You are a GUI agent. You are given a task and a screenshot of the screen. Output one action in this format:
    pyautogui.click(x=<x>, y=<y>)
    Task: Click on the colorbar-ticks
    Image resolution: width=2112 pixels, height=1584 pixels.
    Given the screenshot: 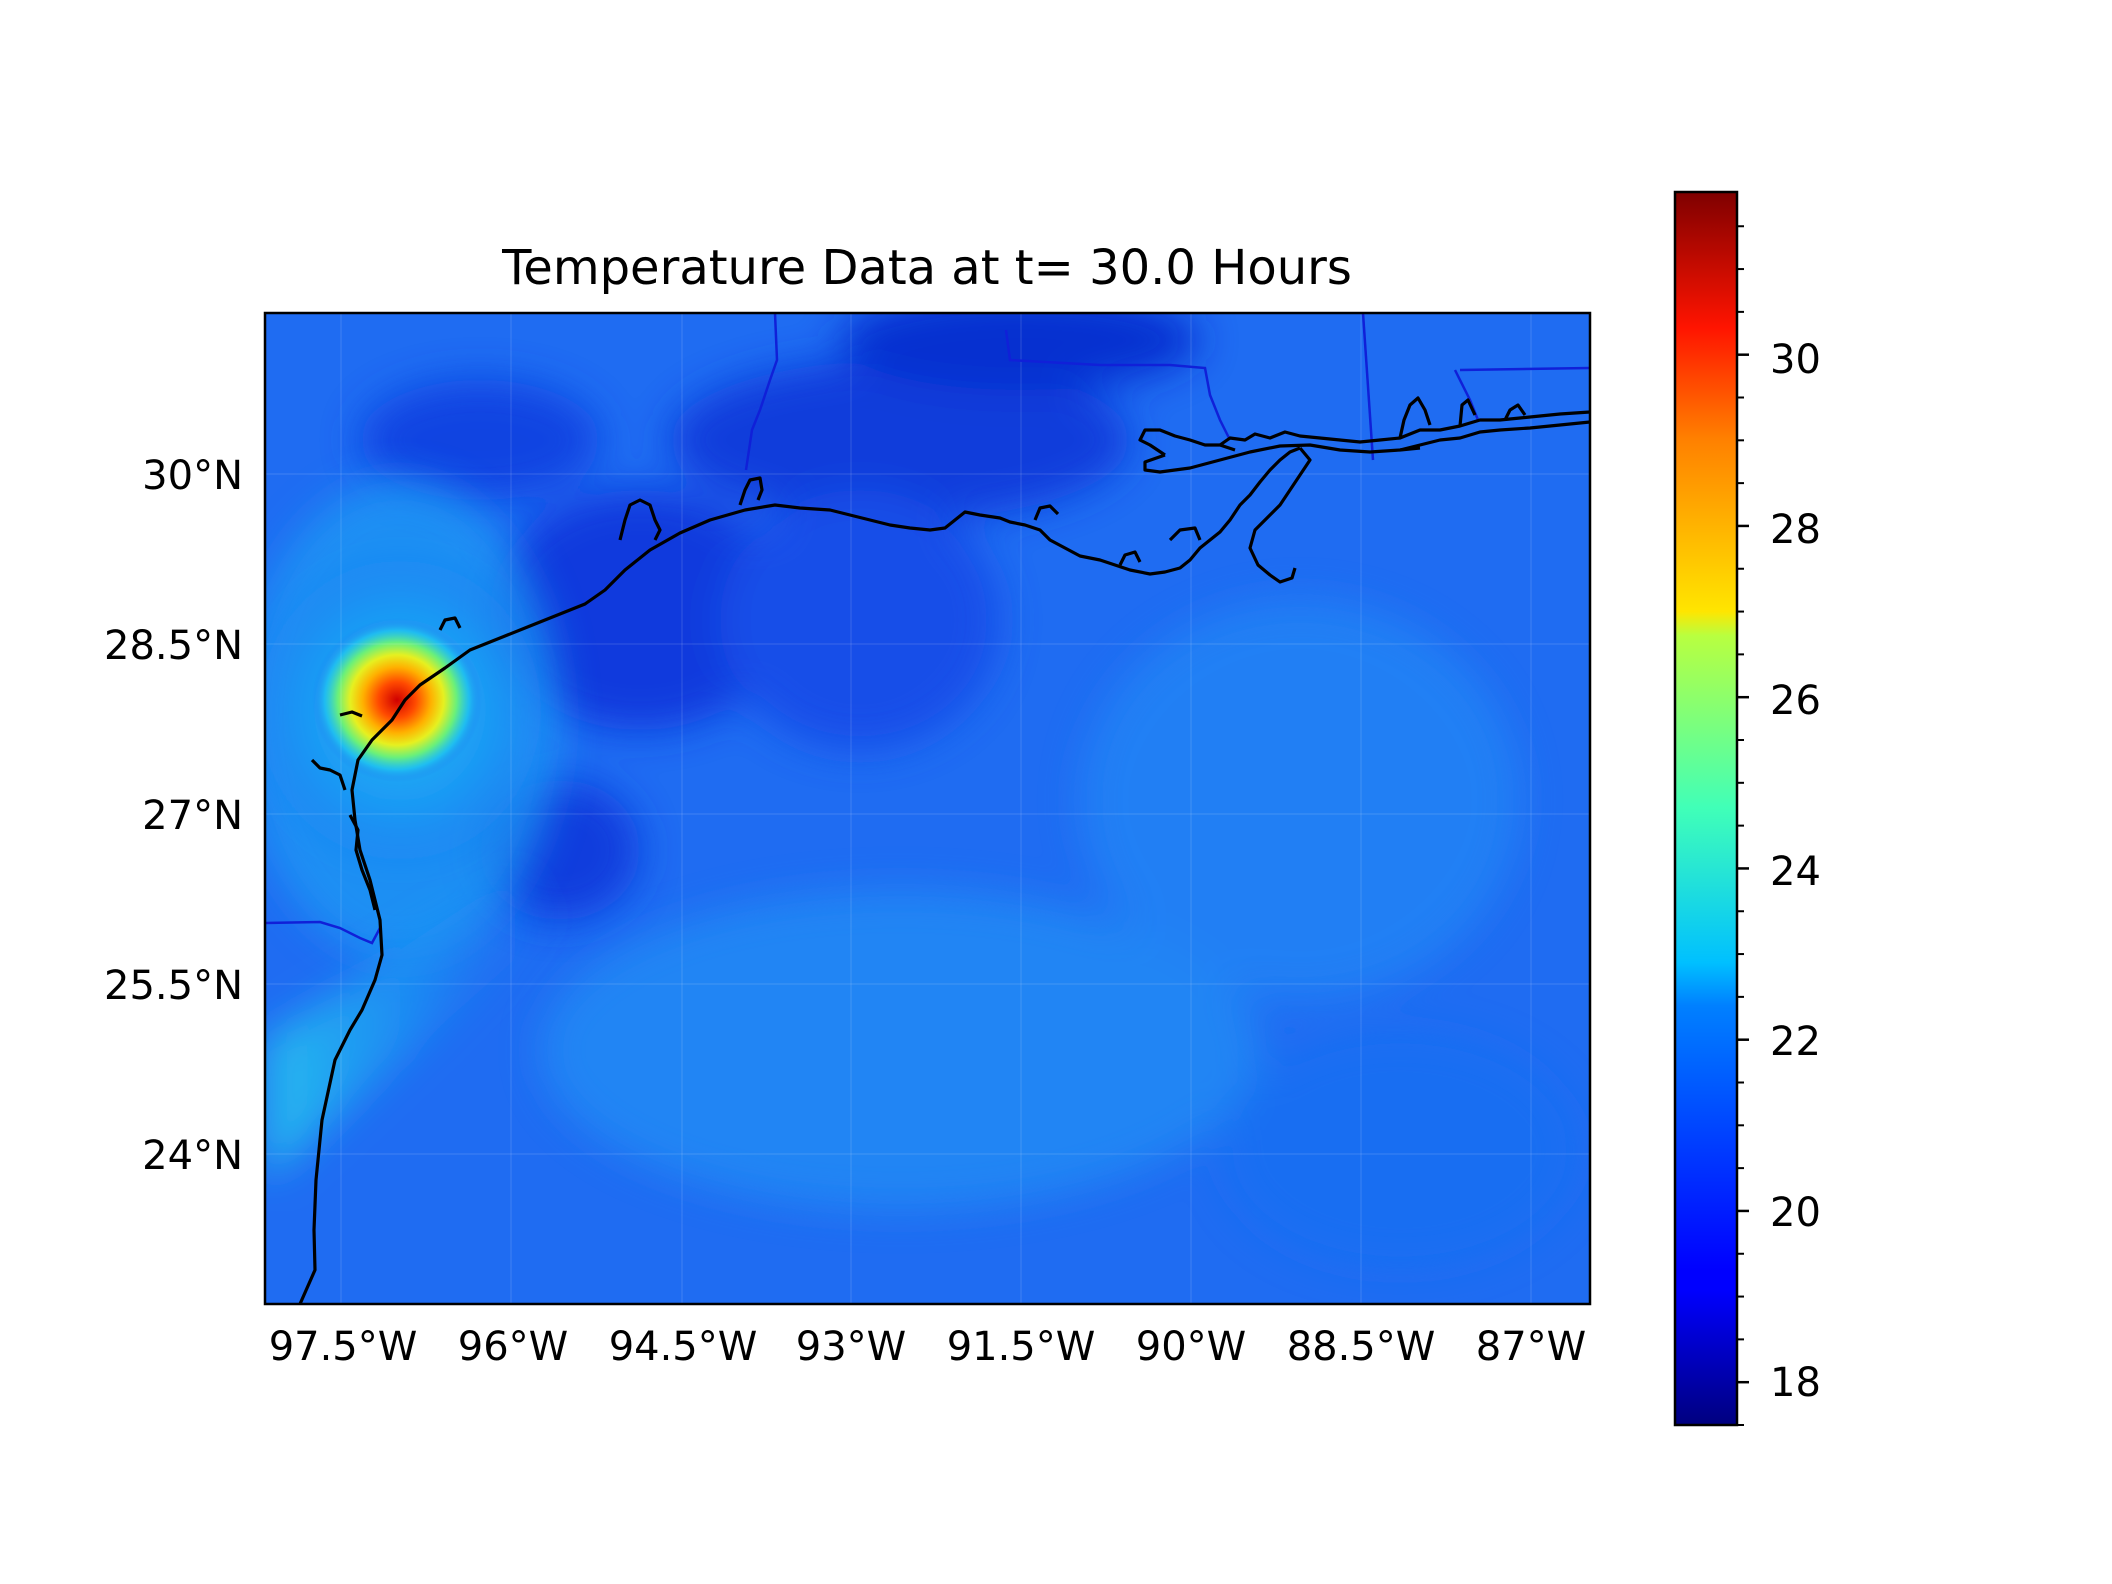 What is the action you would take?
    pyautogui.click(x=1743, y=825)
    